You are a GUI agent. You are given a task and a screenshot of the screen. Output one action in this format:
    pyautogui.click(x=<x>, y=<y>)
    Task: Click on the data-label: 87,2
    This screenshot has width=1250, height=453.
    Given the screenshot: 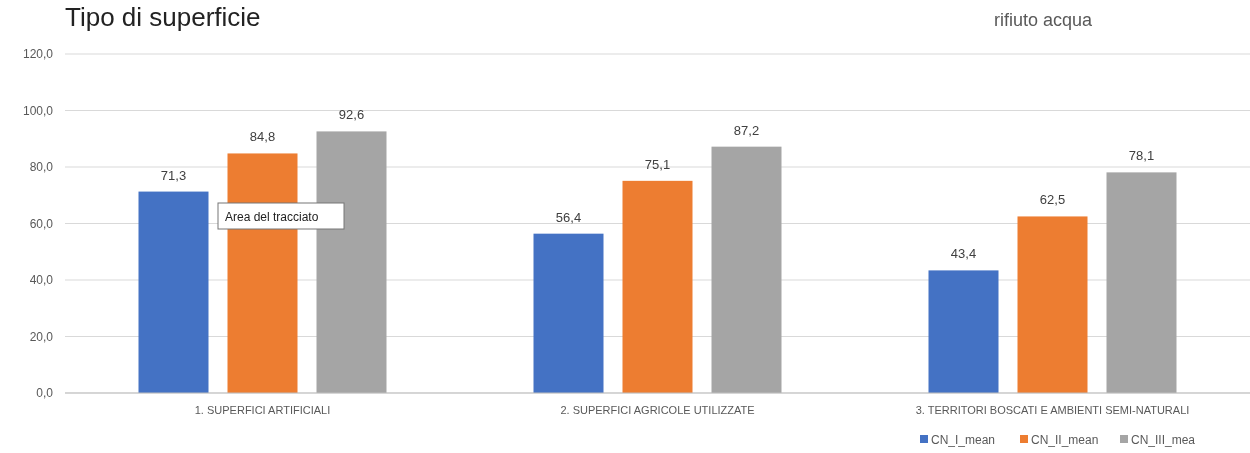 What is the action you would take?
    pyautogui.click(x=746, y=130)
    